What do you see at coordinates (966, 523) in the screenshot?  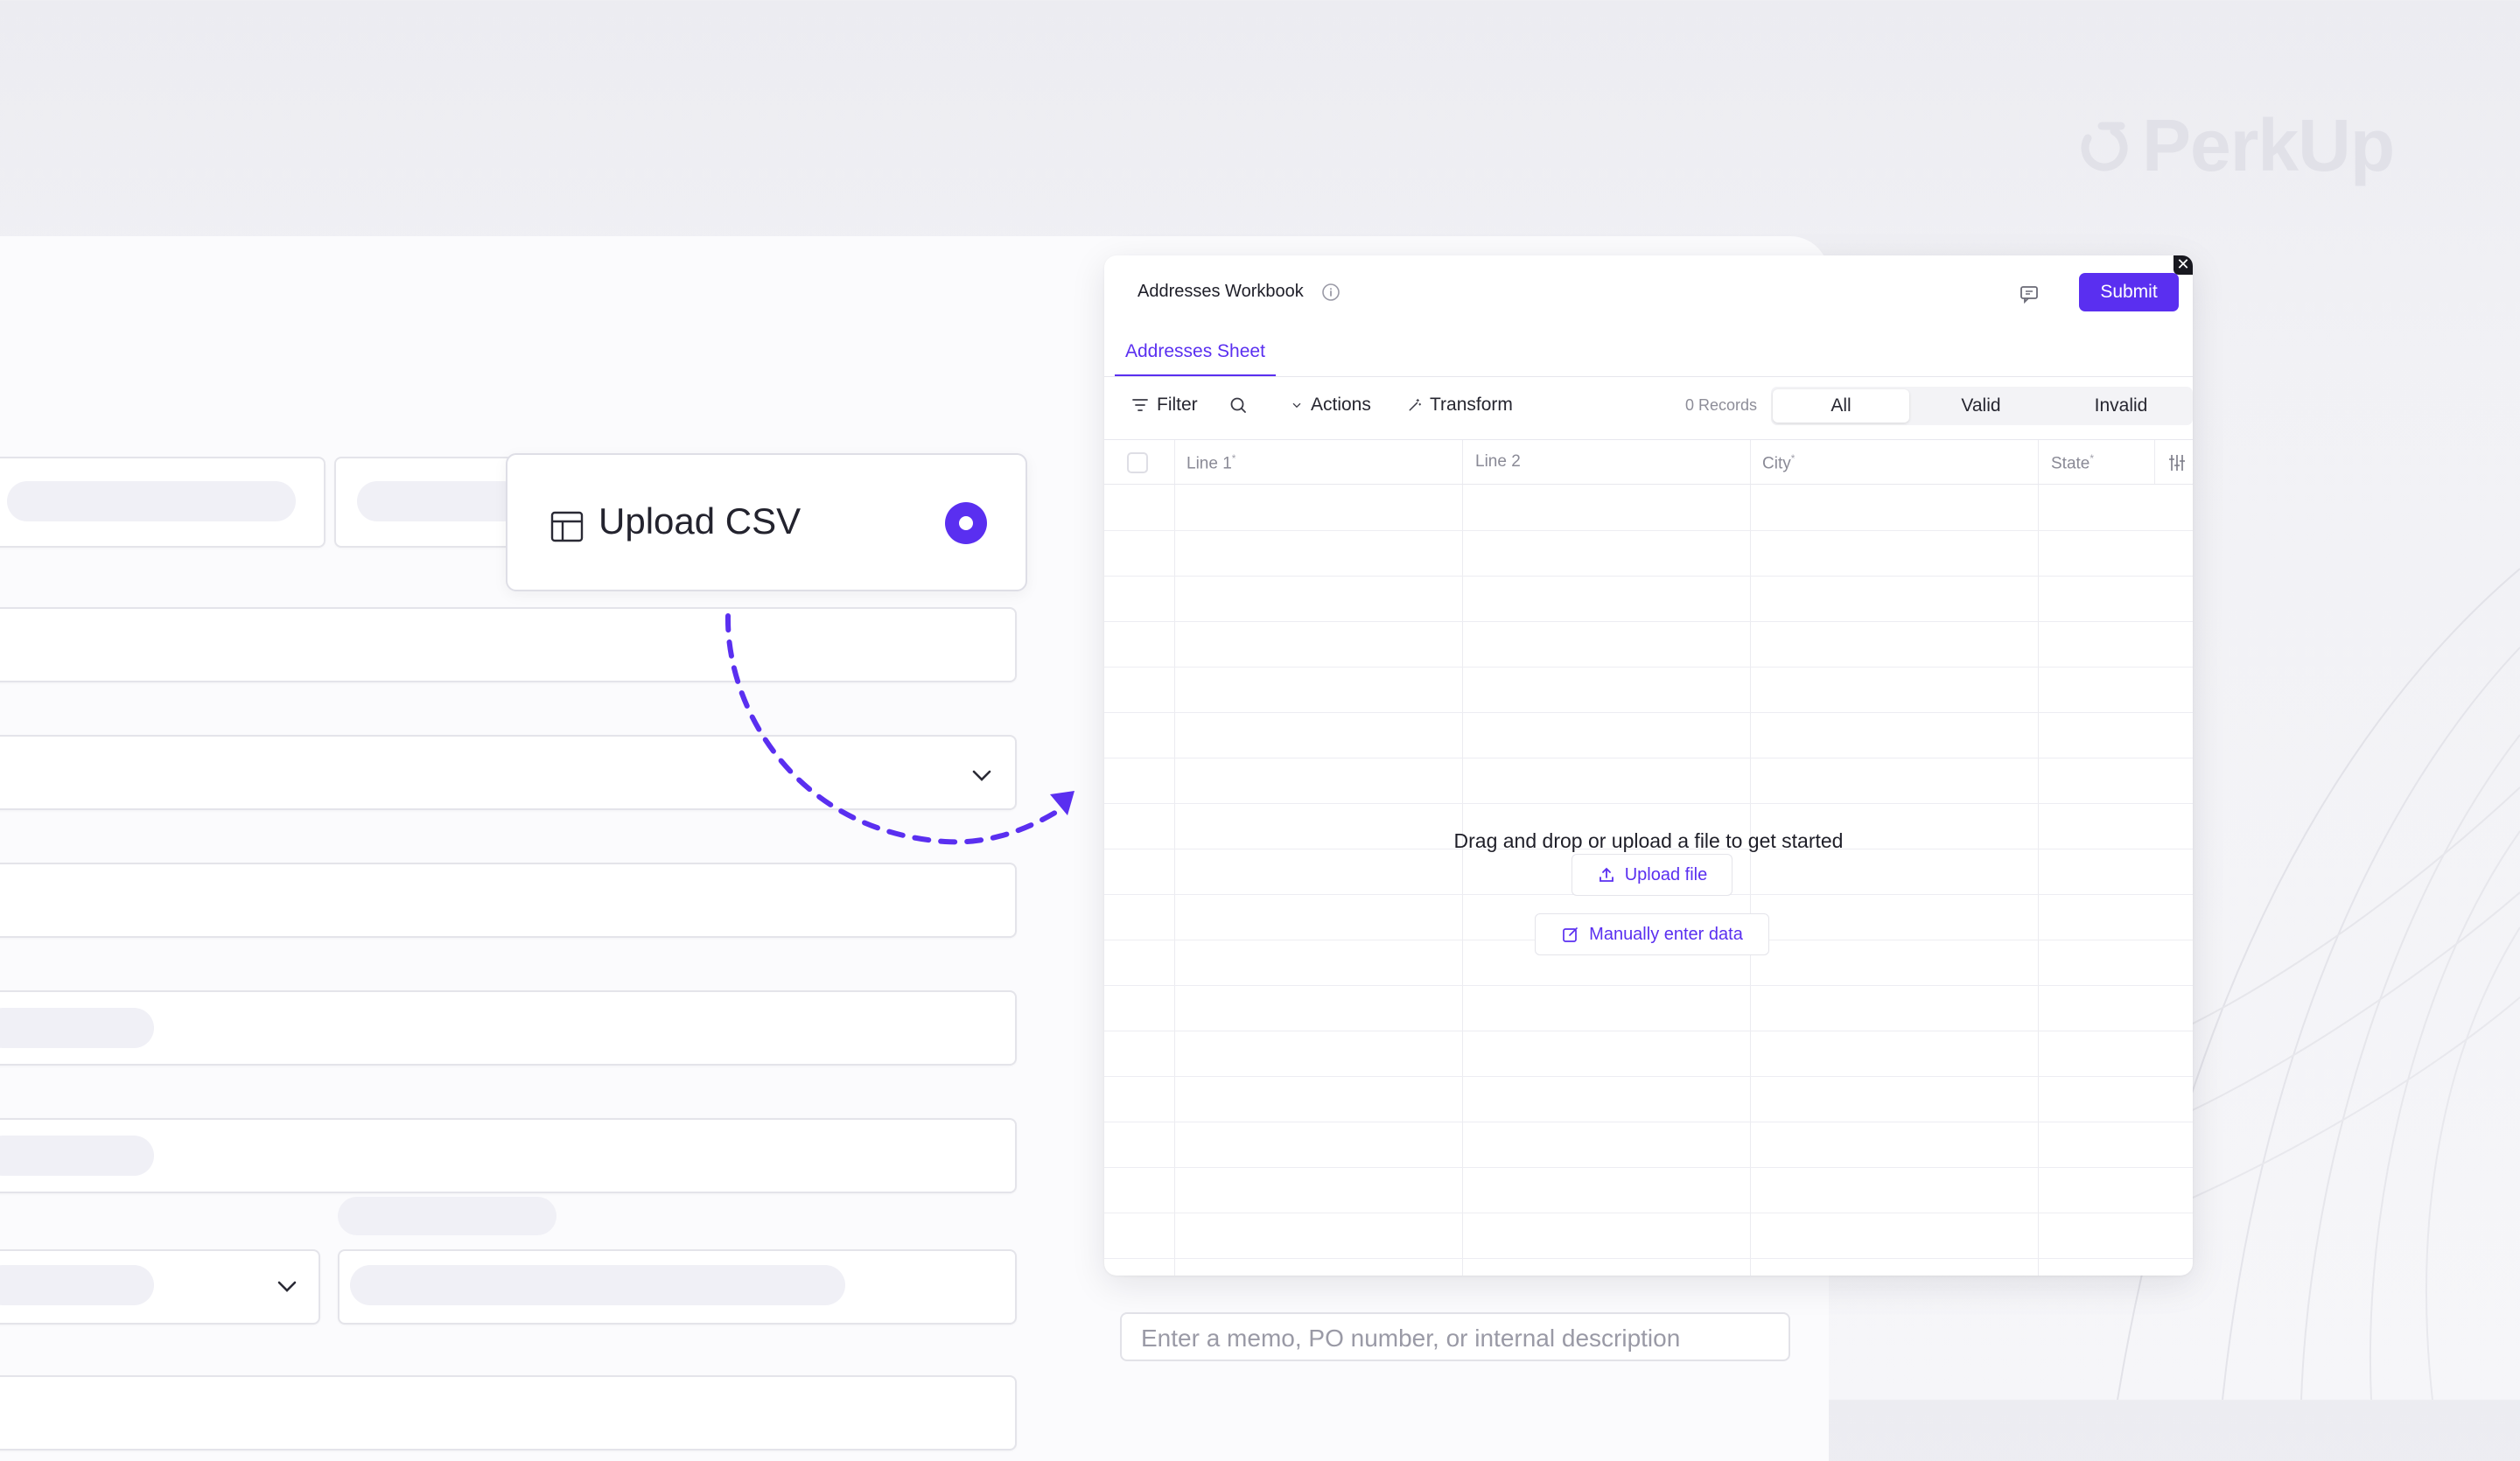 I see `upload-csv-radio` at bounding box center [966, 523].